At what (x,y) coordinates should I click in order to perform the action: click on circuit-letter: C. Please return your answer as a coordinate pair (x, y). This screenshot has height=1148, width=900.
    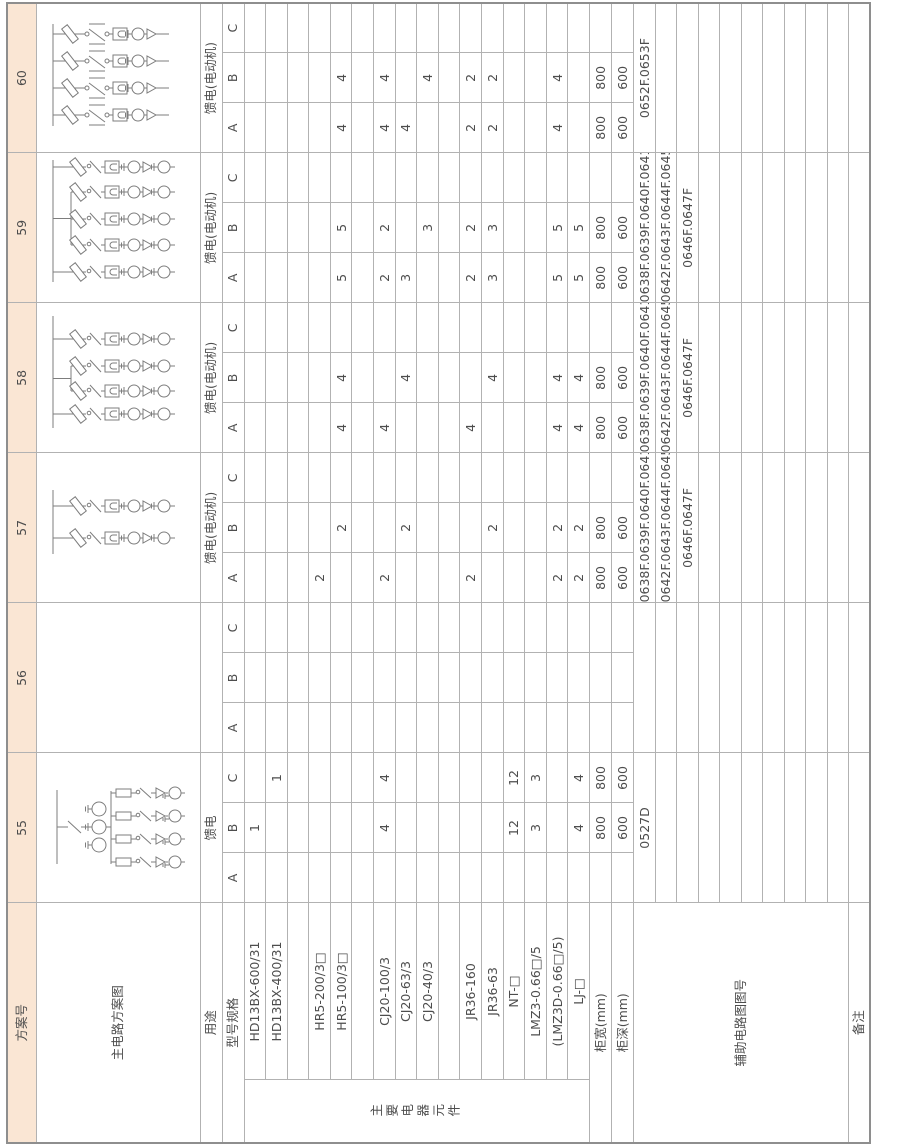
    Looking at the image, I should click on (233, 627).